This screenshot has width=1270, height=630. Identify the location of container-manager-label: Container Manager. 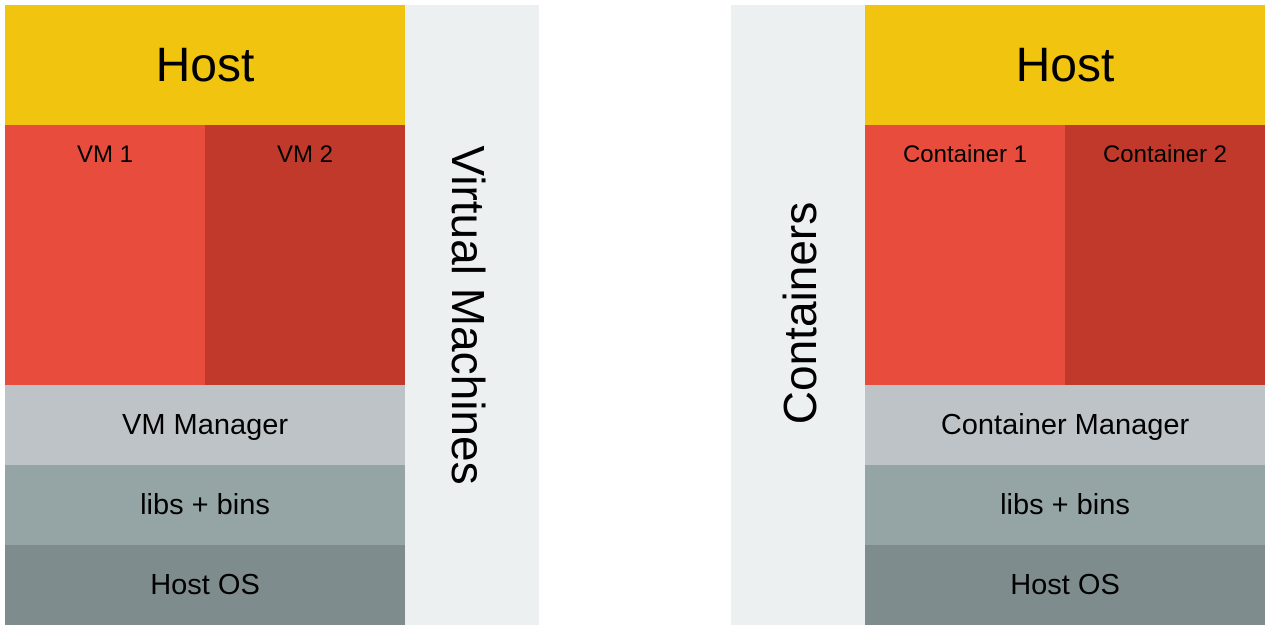
(1065, 424).